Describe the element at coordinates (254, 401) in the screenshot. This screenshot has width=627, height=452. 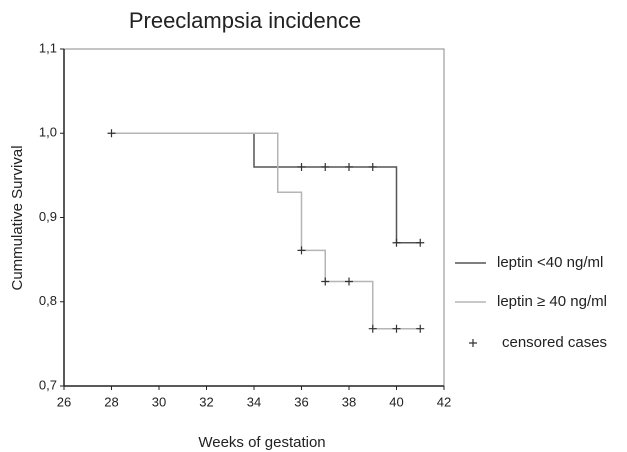
I see `x-tick-label: 34` at that location.